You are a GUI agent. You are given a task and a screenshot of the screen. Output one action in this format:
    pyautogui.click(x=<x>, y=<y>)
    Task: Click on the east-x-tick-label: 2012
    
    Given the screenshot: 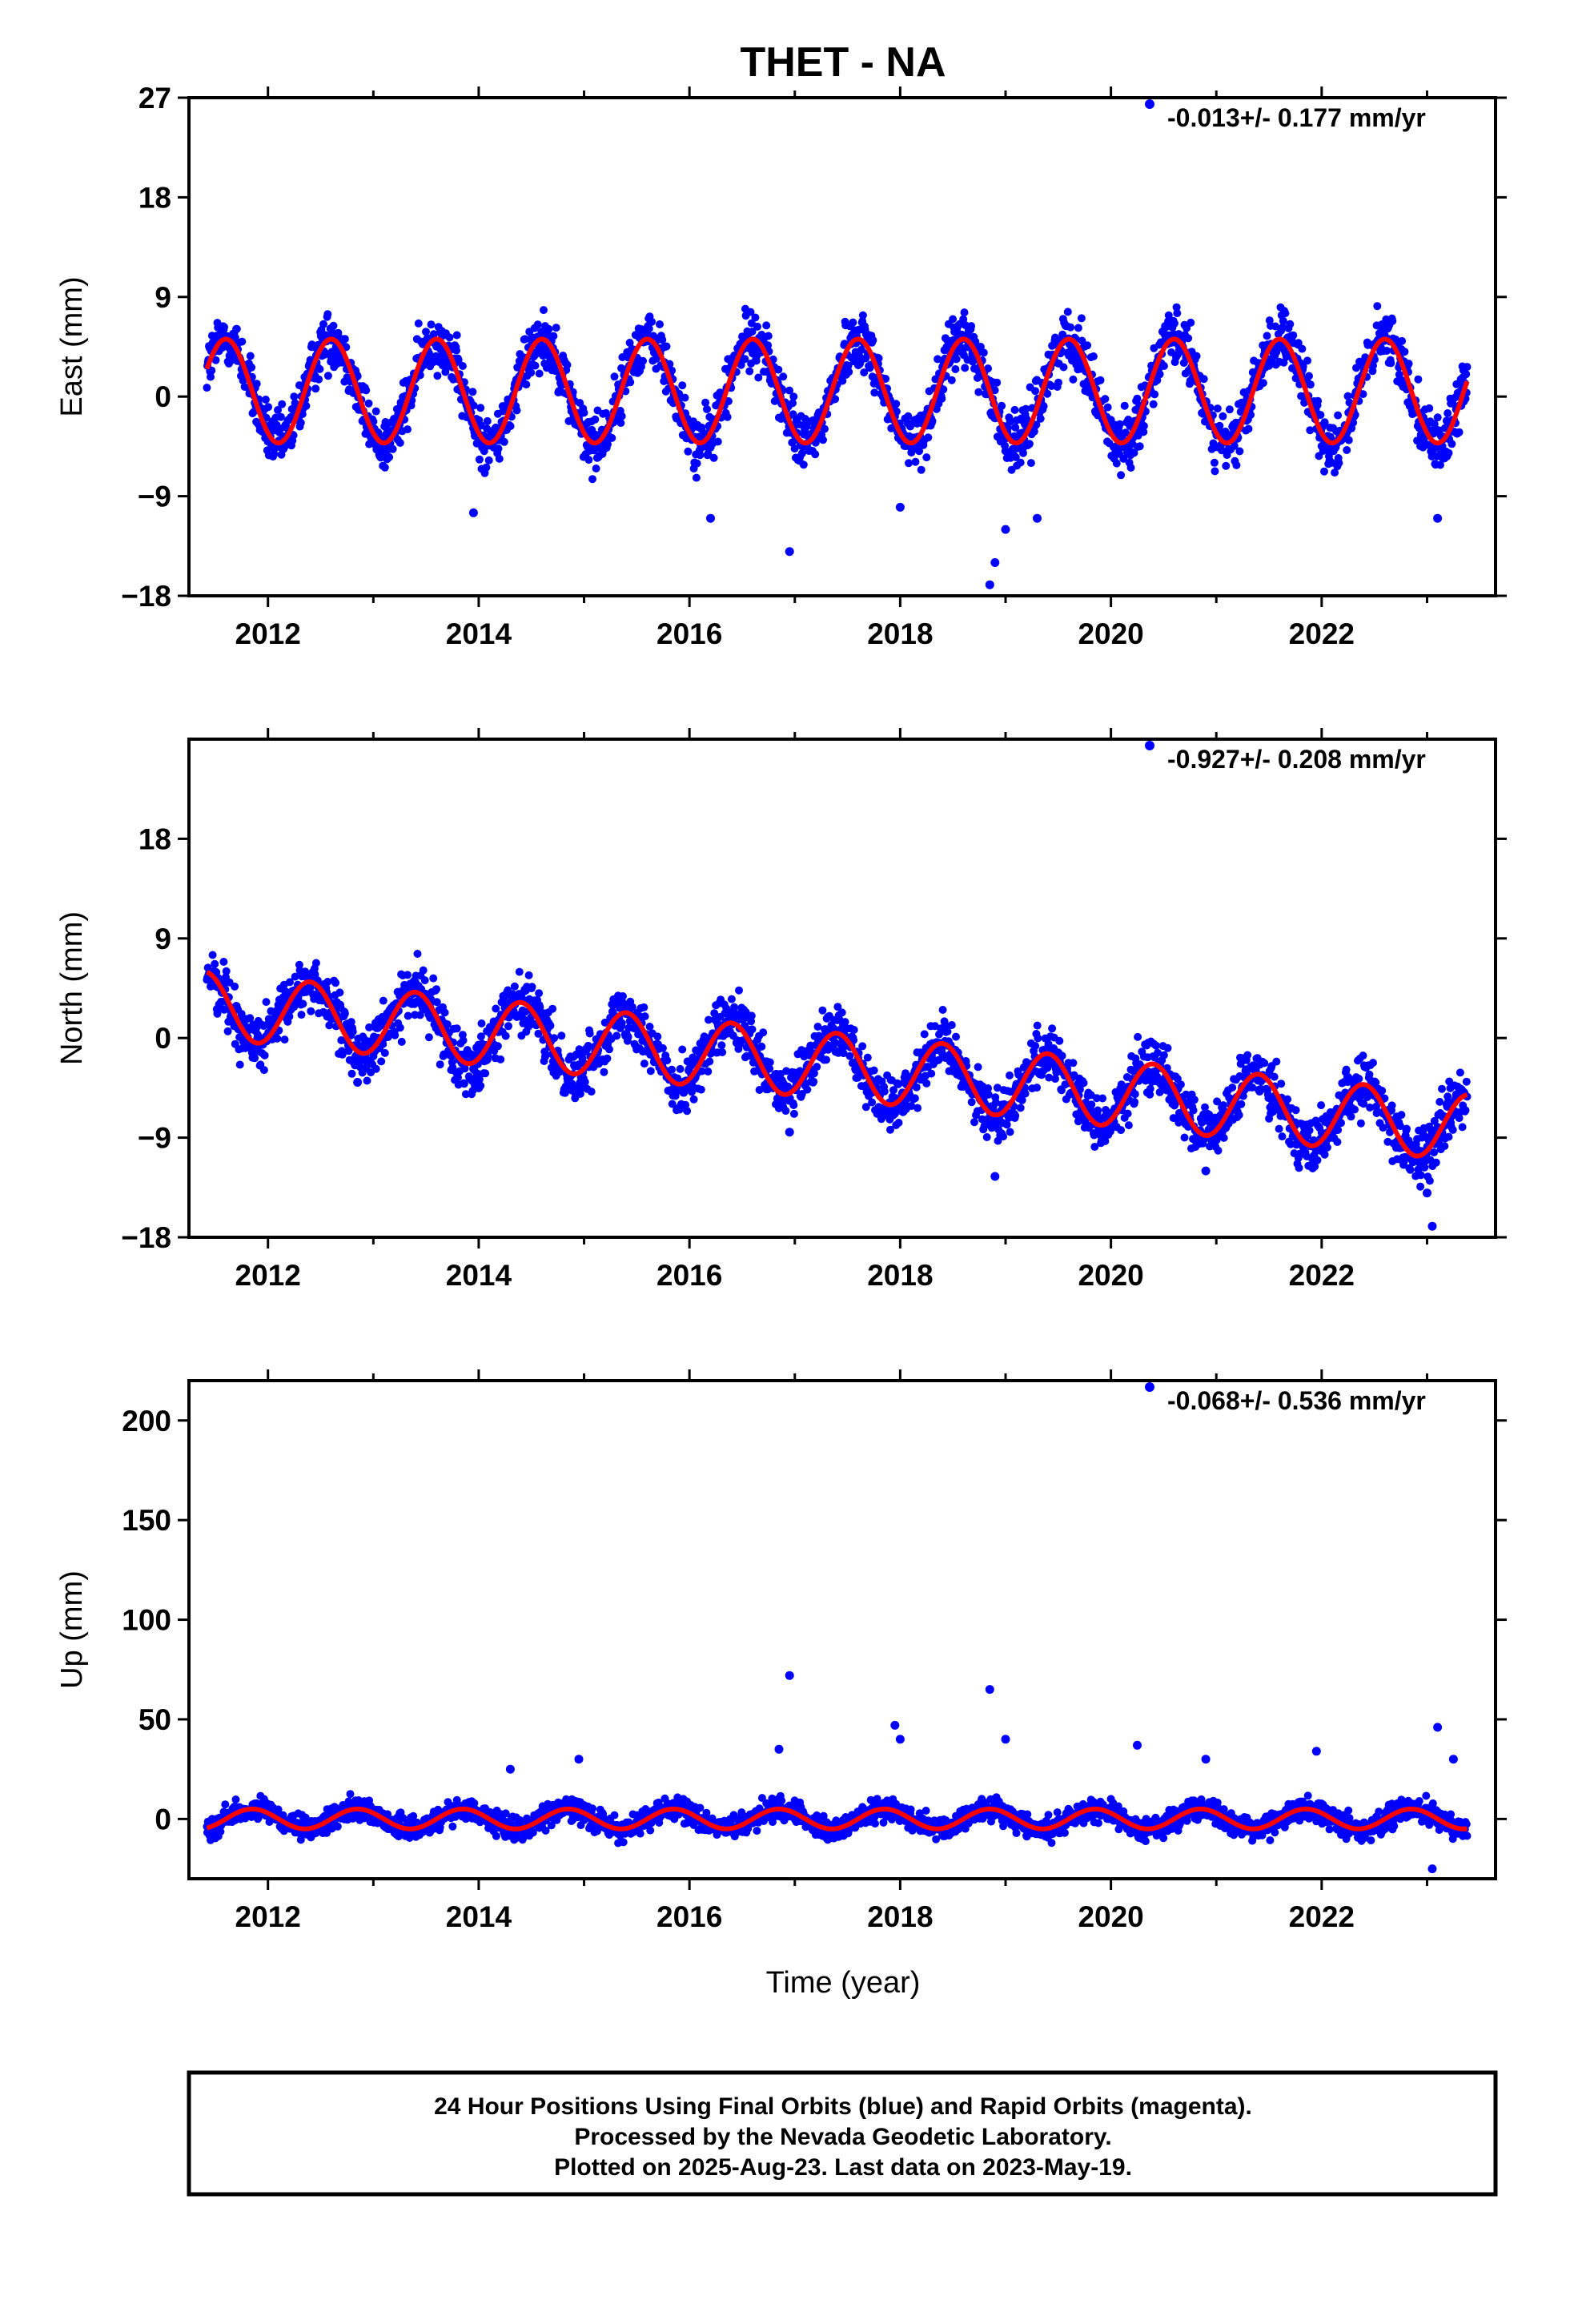 What is the action you would take?
    pyautogui.click(x=268, y=633)
    